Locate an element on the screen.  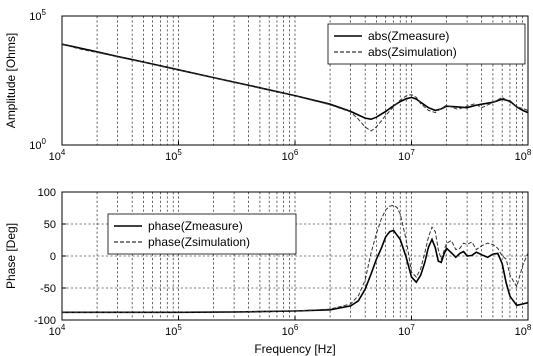
legend-label-2: abs(Zsimulation) is located at coordinates (412, 52).